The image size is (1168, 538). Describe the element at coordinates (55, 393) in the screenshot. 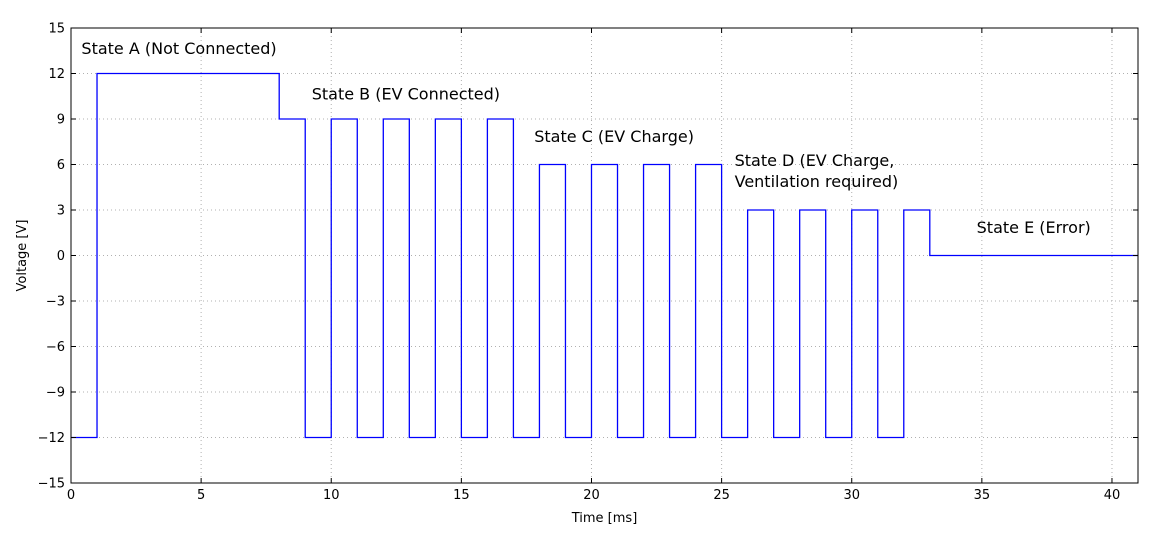

I see `y-tick-label: −9` at that location.